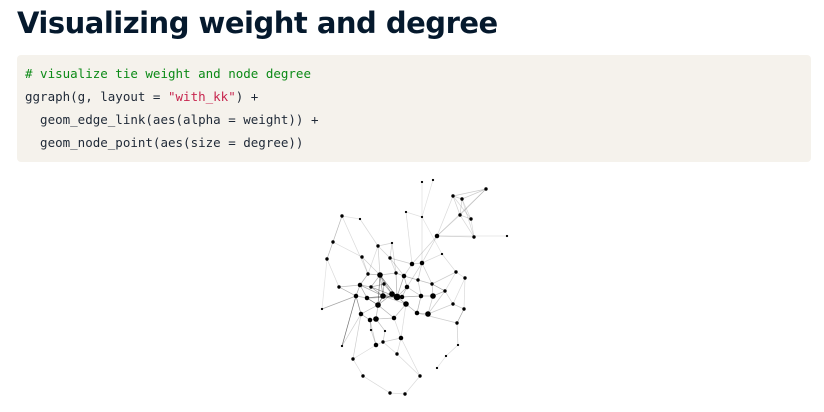 The width and height of the screenshot is (824, 412). I want to click on code-ggraph-call: ggraph(g, layout =, so click(96, 96).